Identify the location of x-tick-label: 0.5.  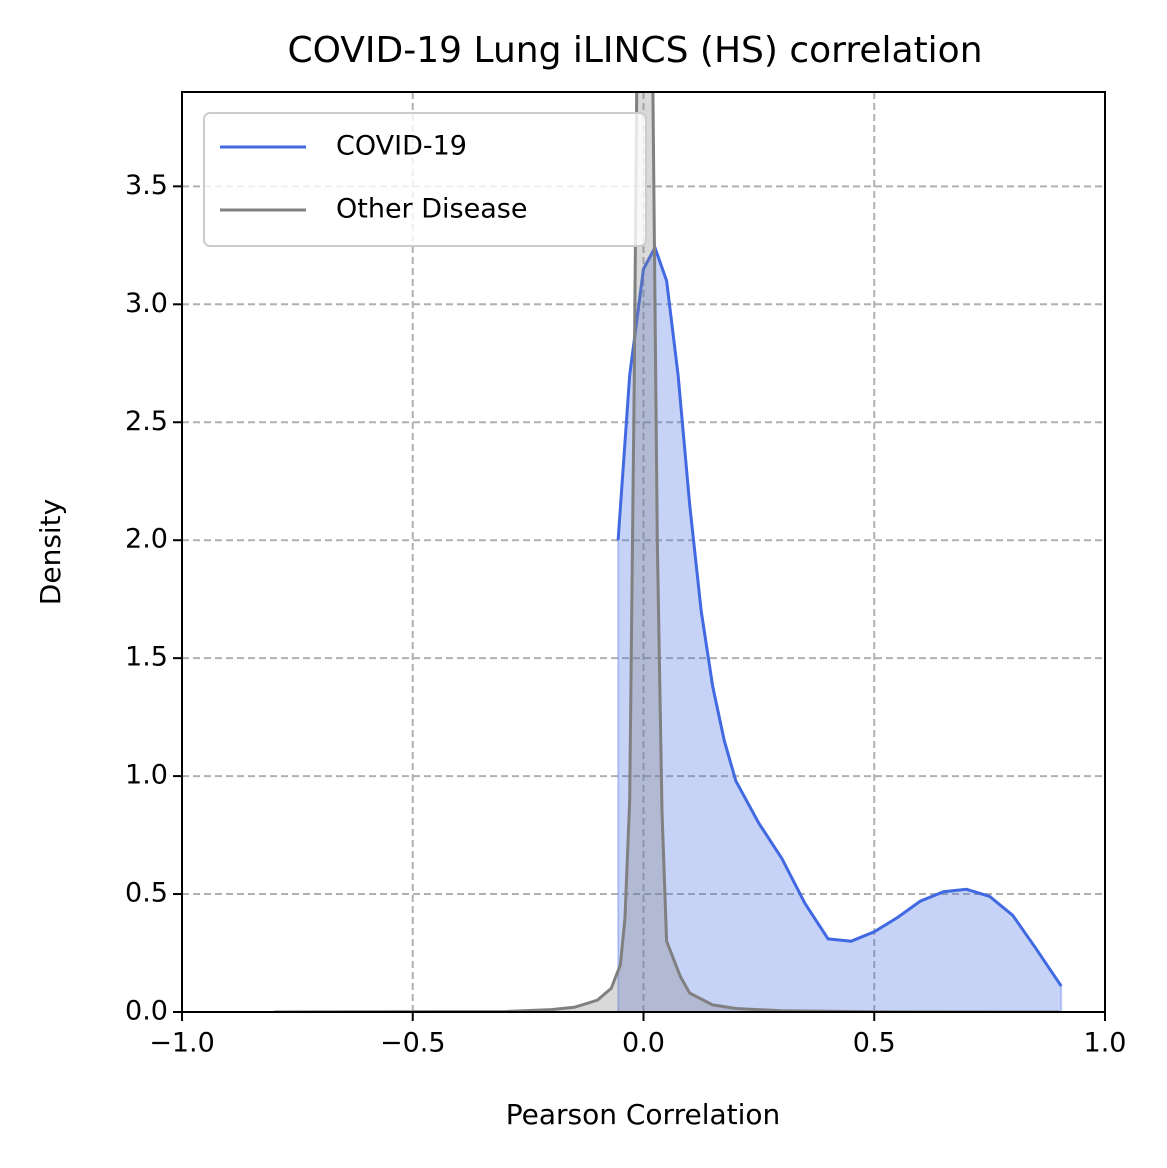
(874, 1043).